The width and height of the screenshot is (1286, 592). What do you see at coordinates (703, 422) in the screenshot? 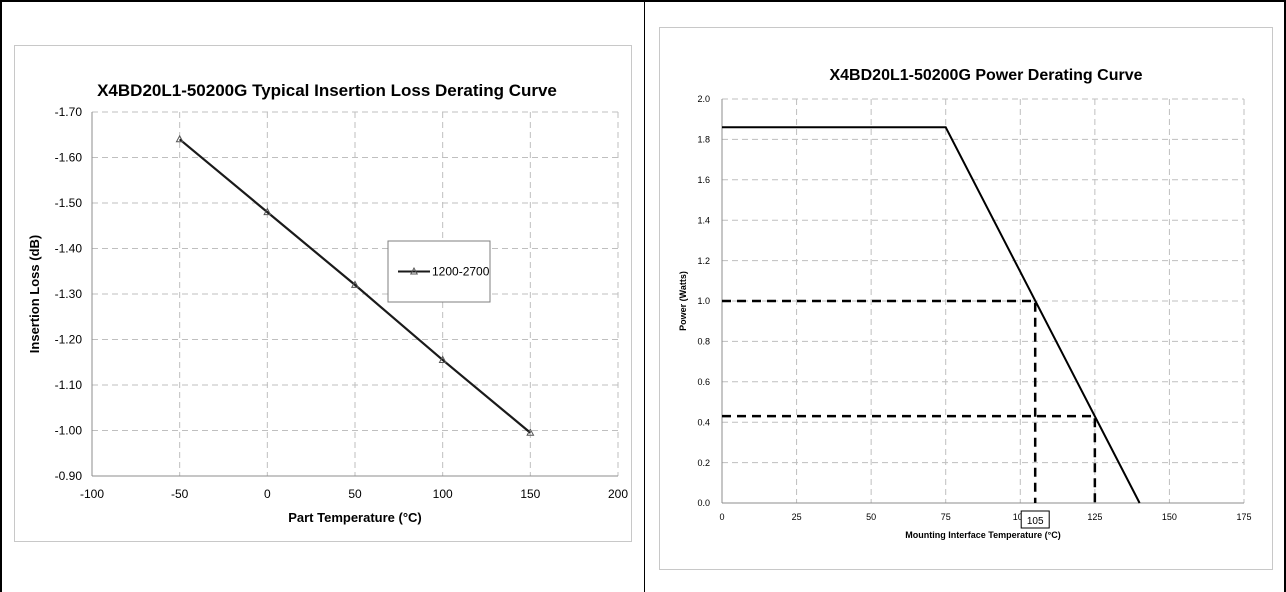
I see `y-tick-label: 0.4` at bounding box center [703, 422].